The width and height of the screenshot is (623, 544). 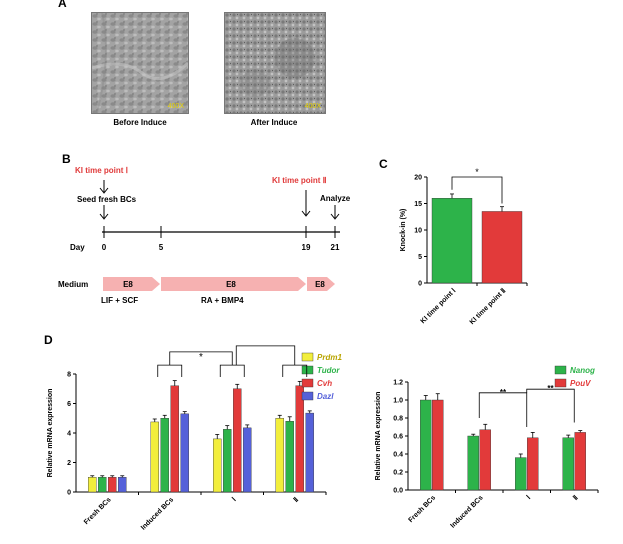 I want to click on arrow-analyze-head, so click(x=335, y=216).